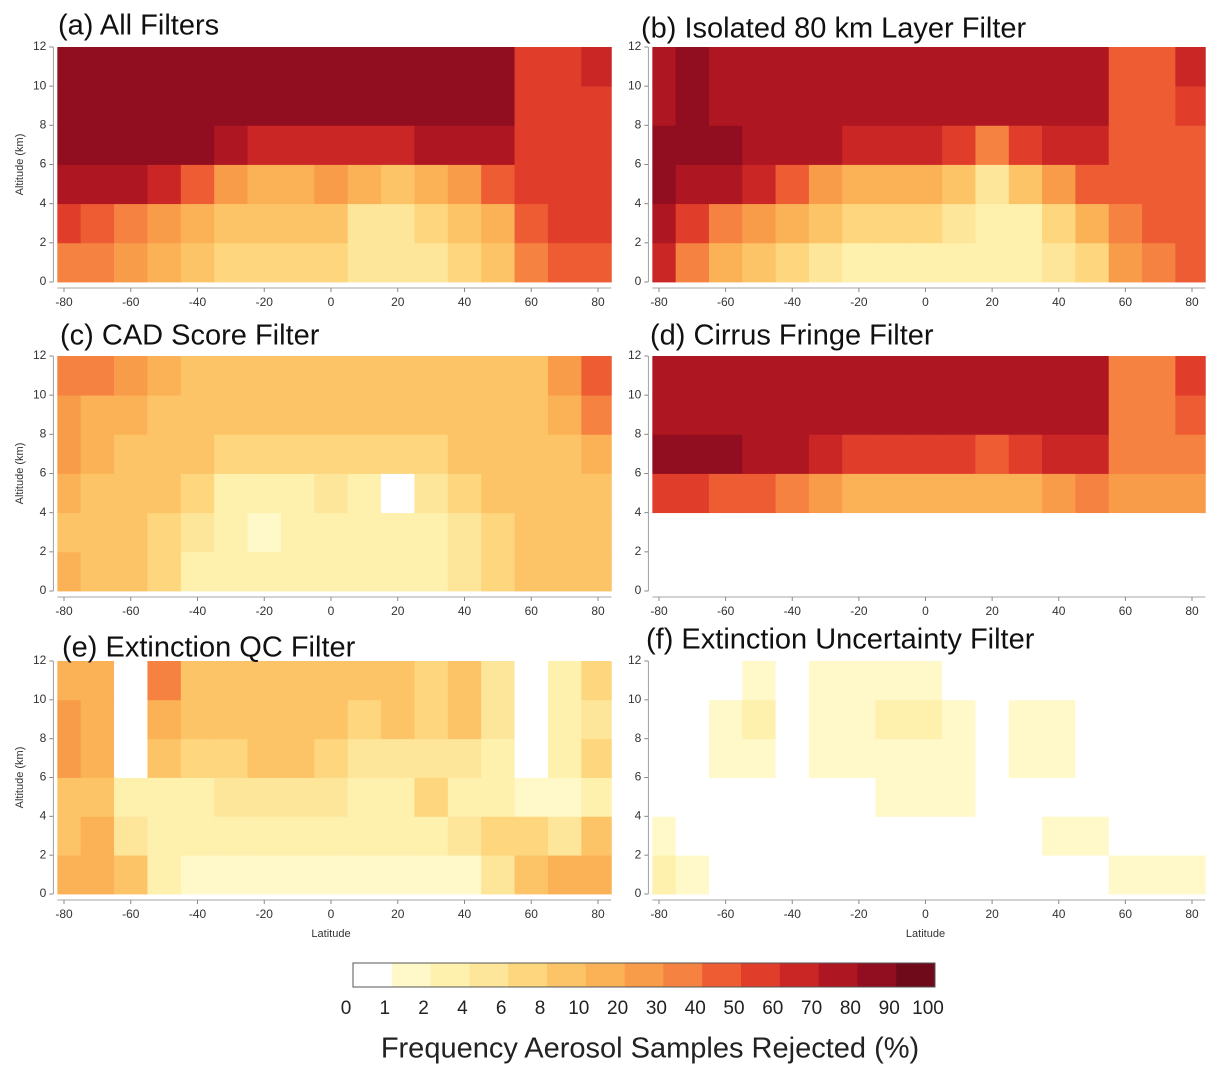  I want to click on x-tick-label: -20, so click(859, 302).